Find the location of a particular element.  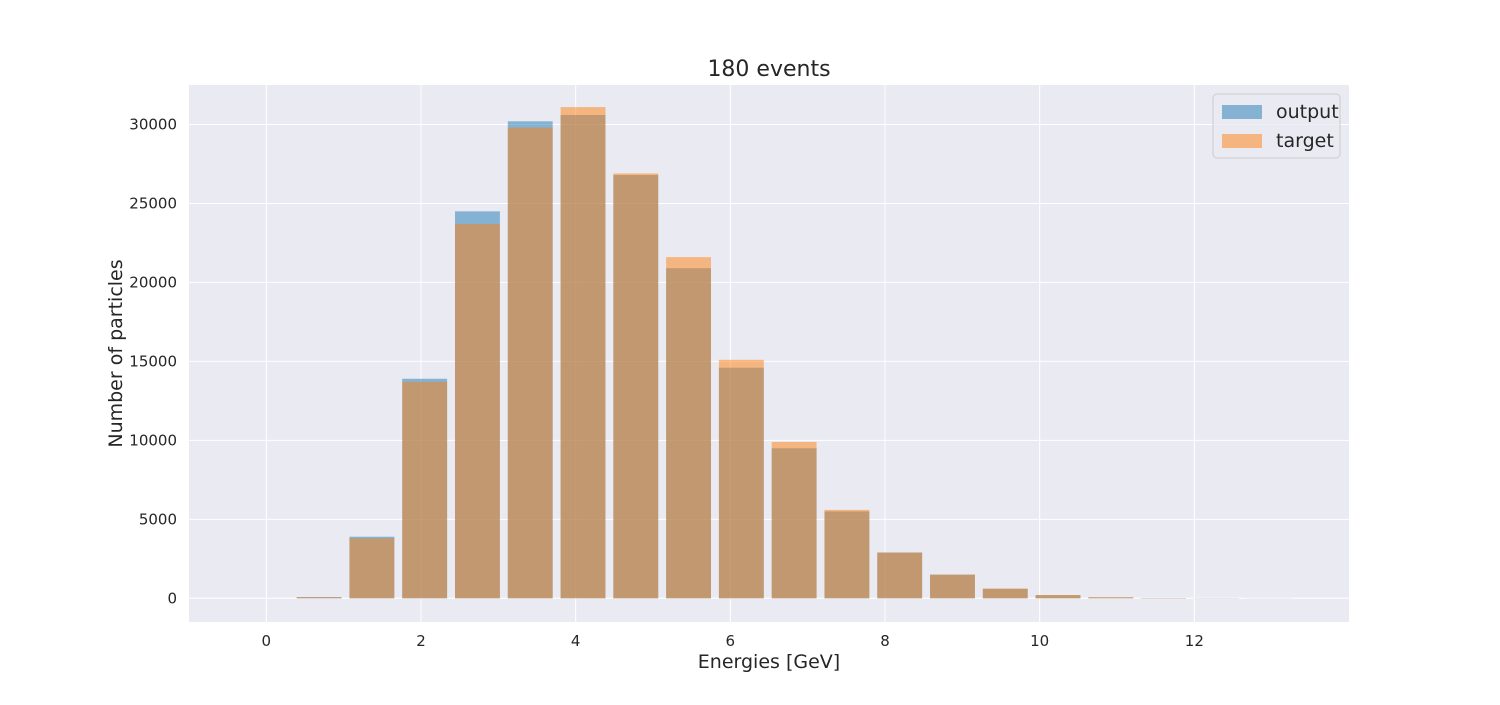

y-tick-label: 15000 is located at coordinates (153, 361).